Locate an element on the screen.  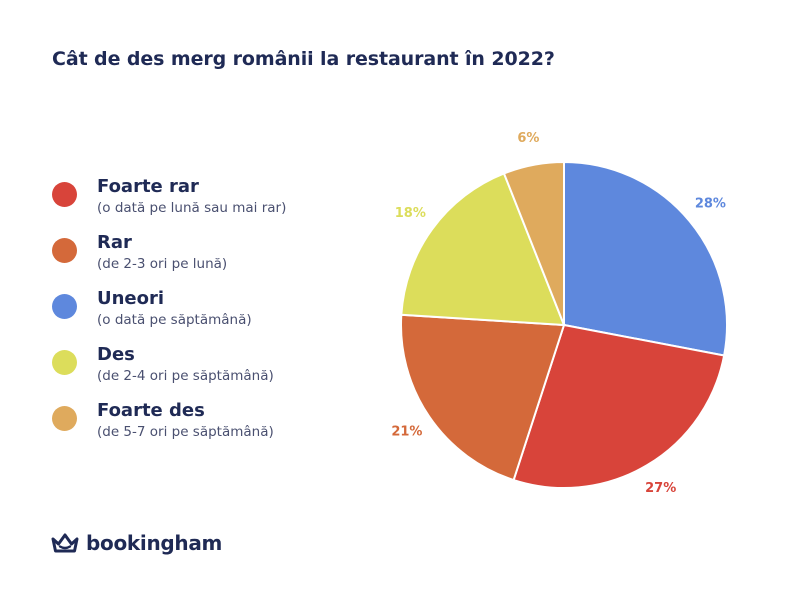
data-label-uneori: 28% is located at coordinates (710, 203).